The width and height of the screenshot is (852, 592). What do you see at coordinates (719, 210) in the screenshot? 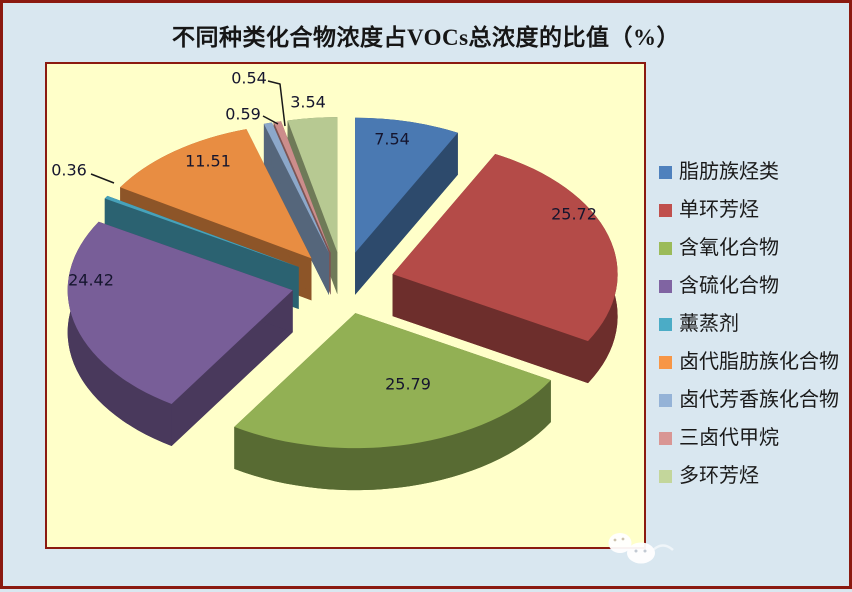
I see `legend-label: 单环芳烃` at bounding box center [719, 210].